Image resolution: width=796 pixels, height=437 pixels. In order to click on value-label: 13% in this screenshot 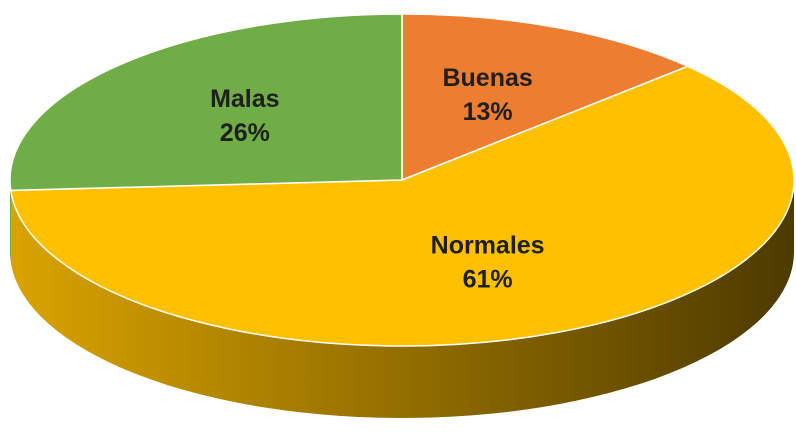, I will do `click(488, 112)`.